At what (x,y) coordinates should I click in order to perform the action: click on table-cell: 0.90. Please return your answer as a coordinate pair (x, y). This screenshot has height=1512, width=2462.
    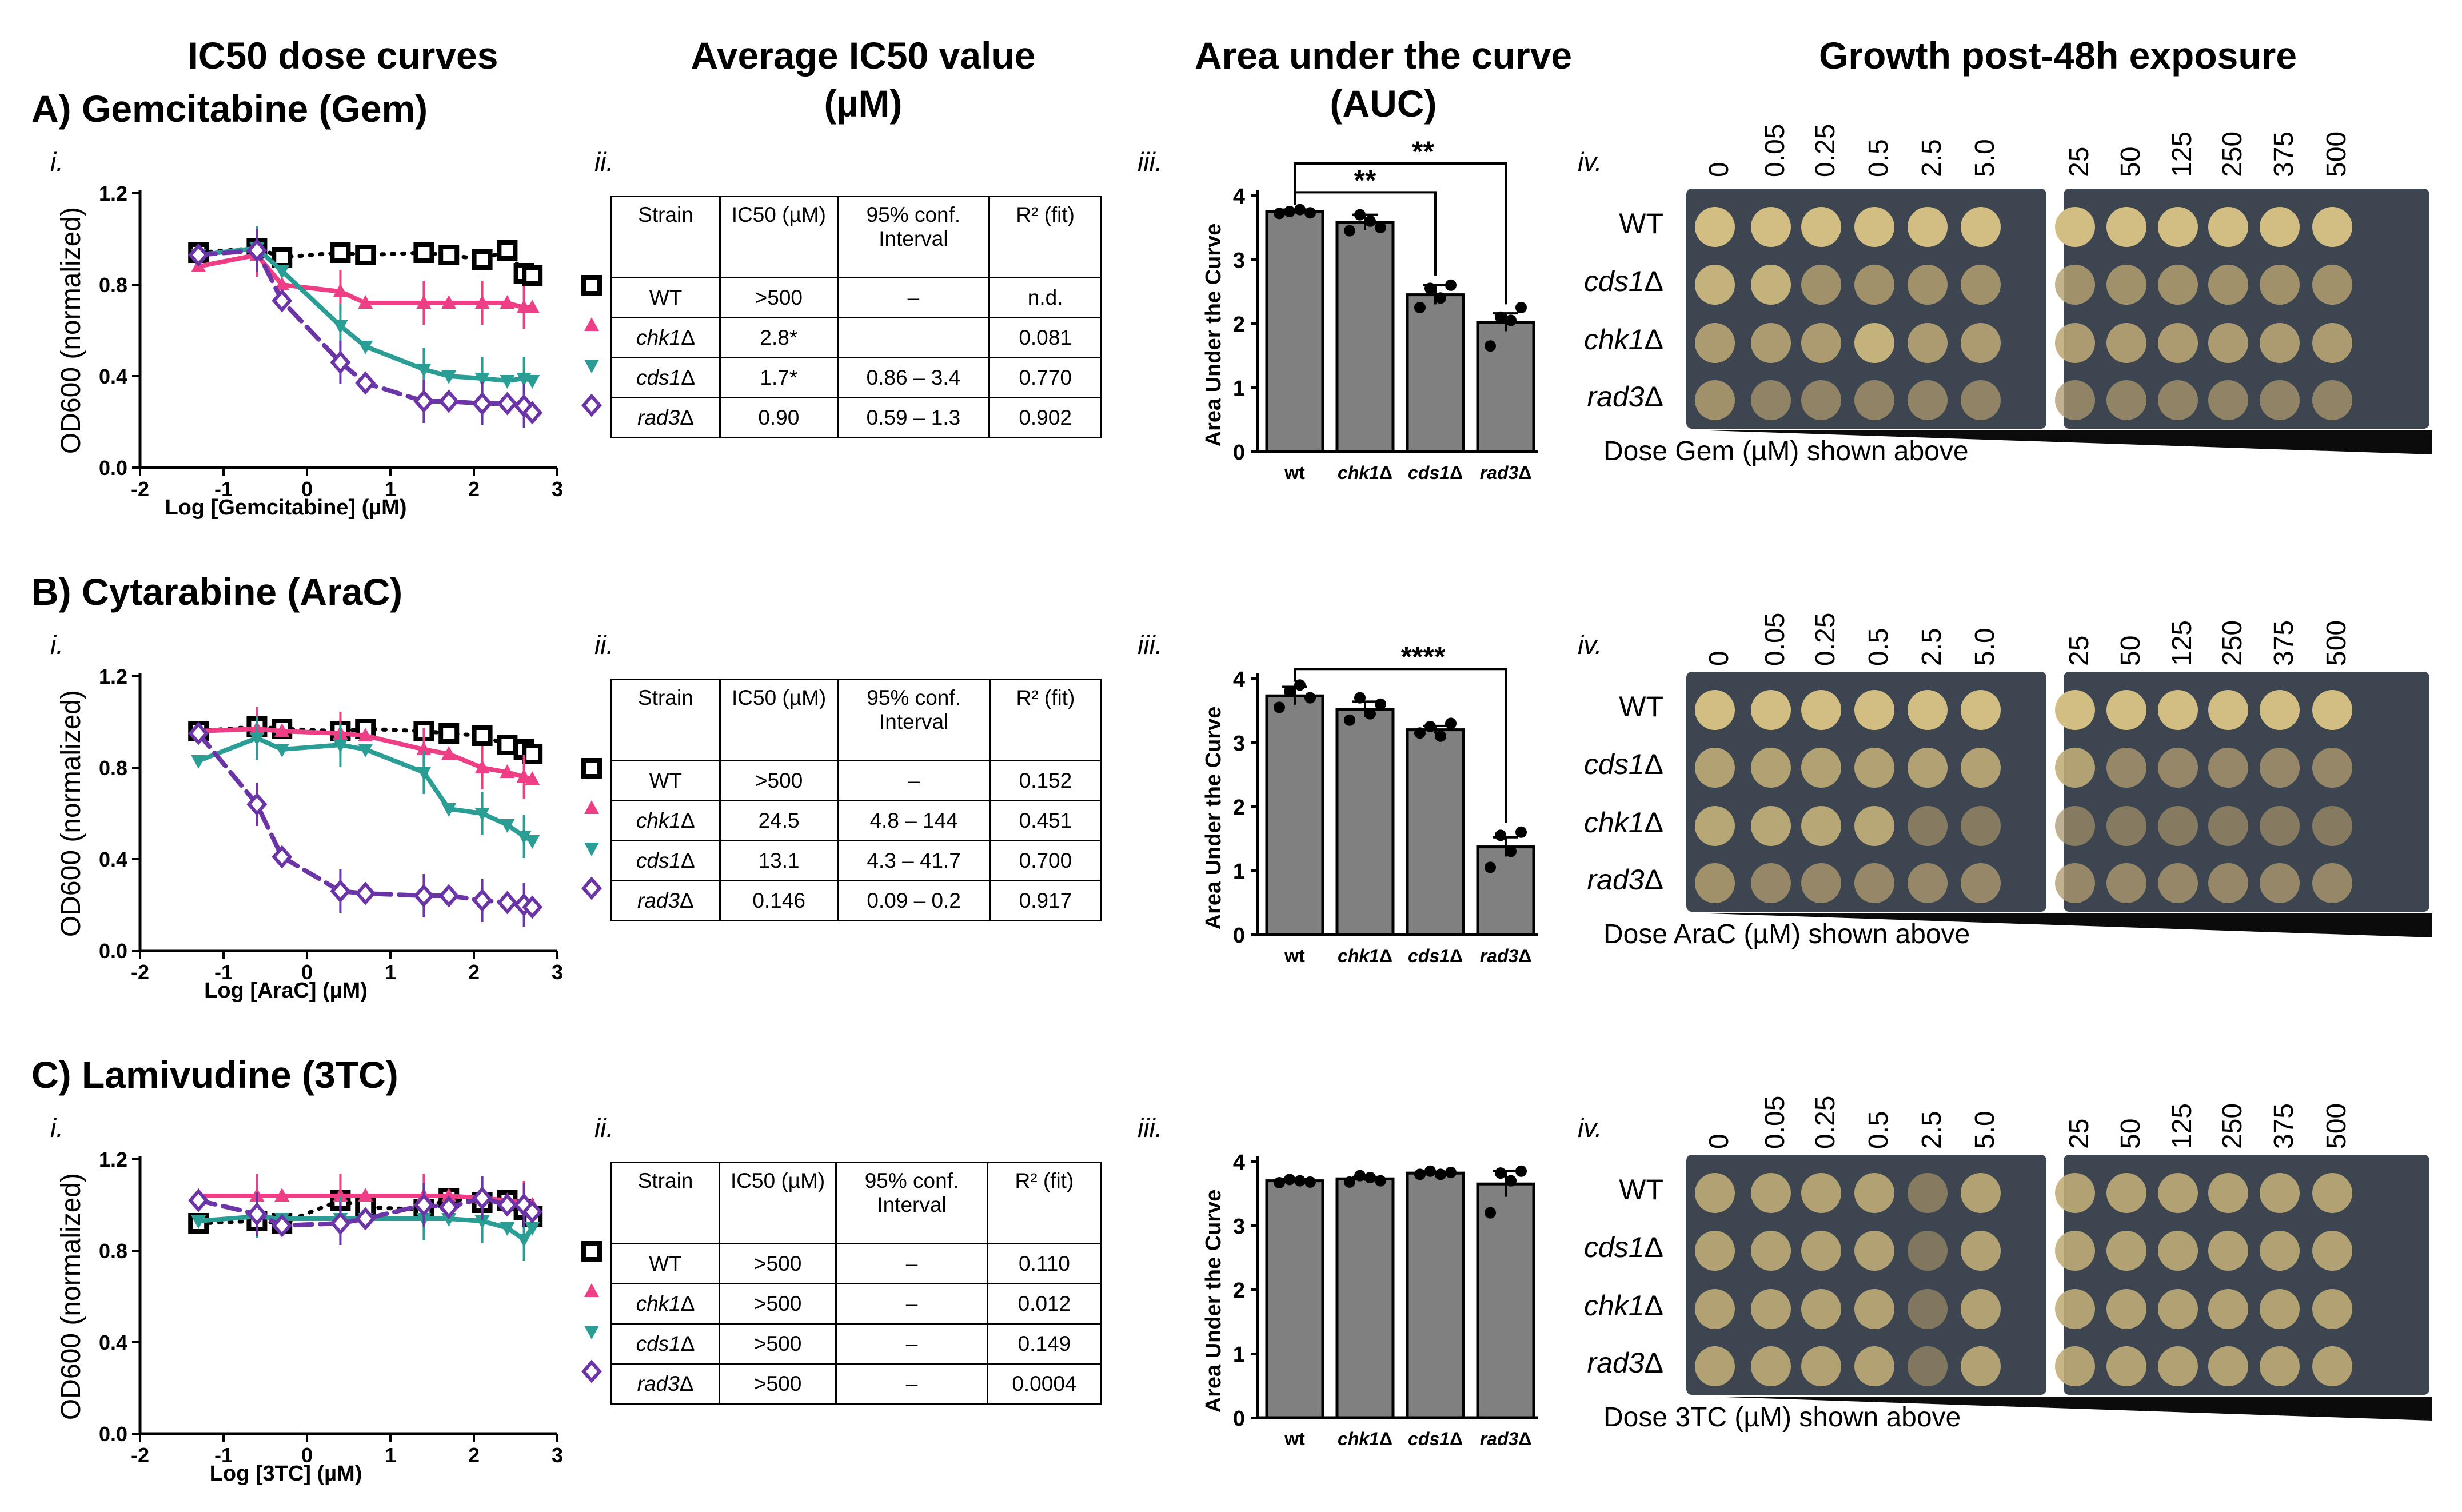
    Looking at the image, I should click on (779, 418).